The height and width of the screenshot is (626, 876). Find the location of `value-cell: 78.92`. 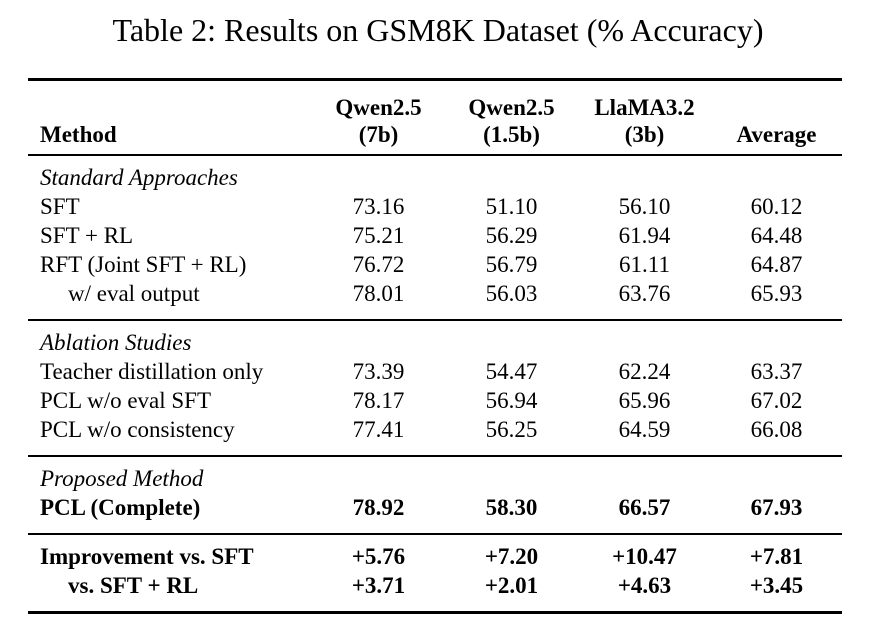

value-cell: 78.92 is located at coordinates (378, 507).